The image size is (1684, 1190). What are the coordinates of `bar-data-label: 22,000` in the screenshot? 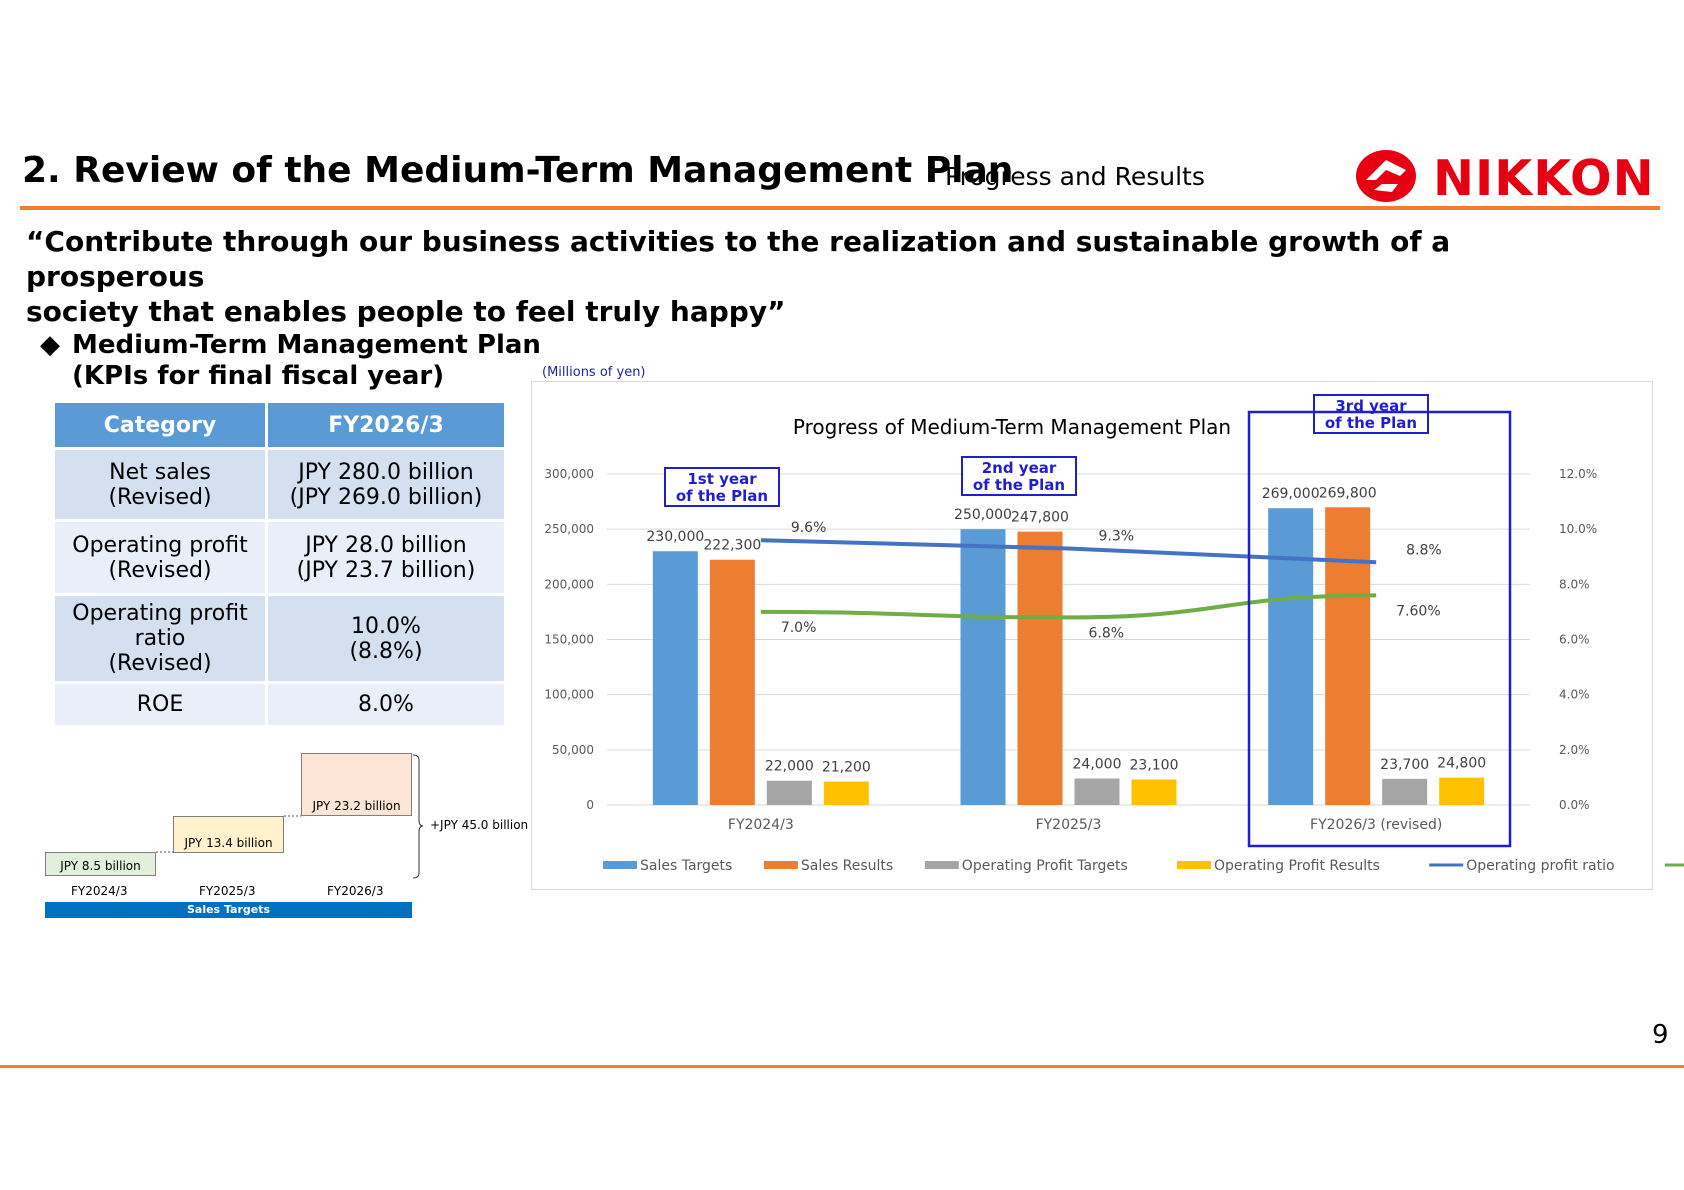 It's located at (789, 767).